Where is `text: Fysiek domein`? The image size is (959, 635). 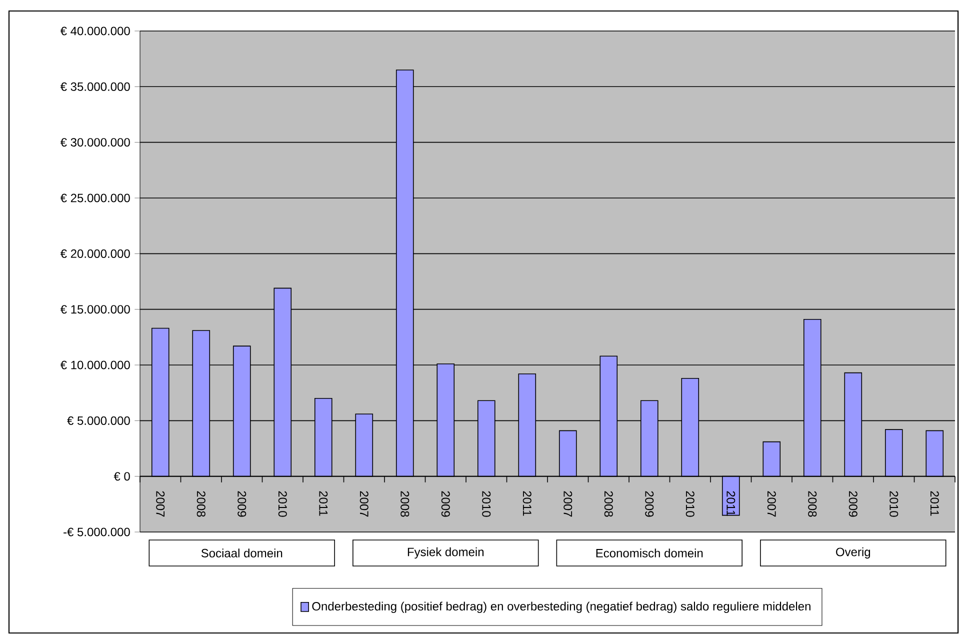
text: Fysiek domein is located at coordinates (446, 553).